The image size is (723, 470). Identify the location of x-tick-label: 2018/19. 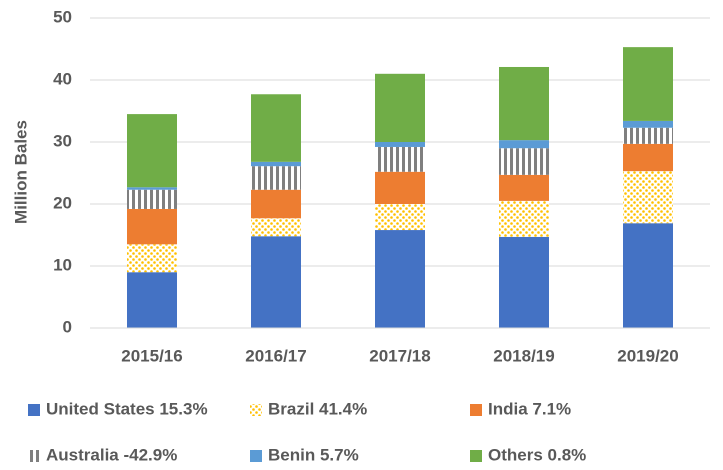
(523, 355).